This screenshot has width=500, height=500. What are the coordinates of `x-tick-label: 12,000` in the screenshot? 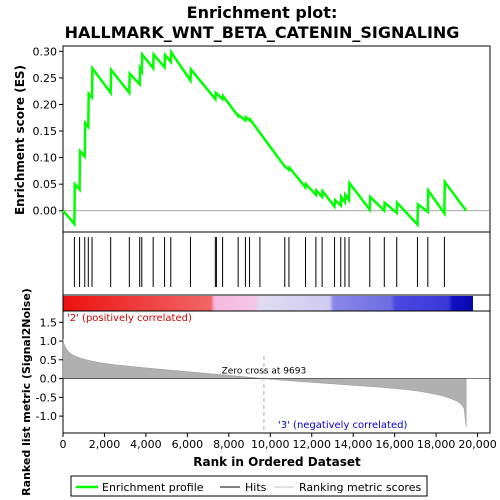 It's located at (311, 444).